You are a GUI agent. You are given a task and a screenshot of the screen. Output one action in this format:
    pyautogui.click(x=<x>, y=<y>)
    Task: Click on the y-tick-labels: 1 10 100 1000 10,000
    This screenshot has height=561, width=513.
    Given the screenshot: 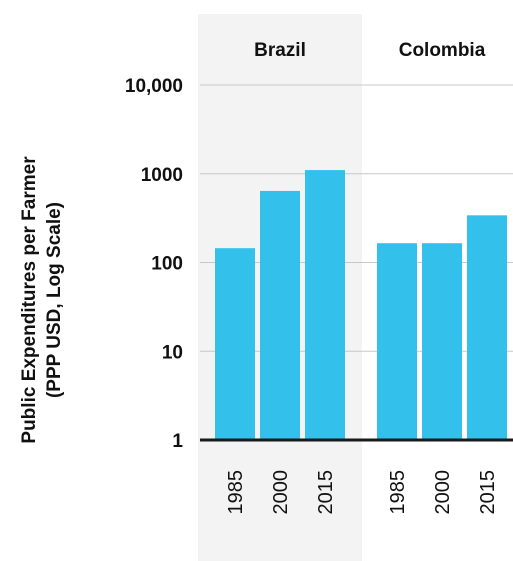 What is the action you would take?
    pyautogui.click(x=154, y=264)
    